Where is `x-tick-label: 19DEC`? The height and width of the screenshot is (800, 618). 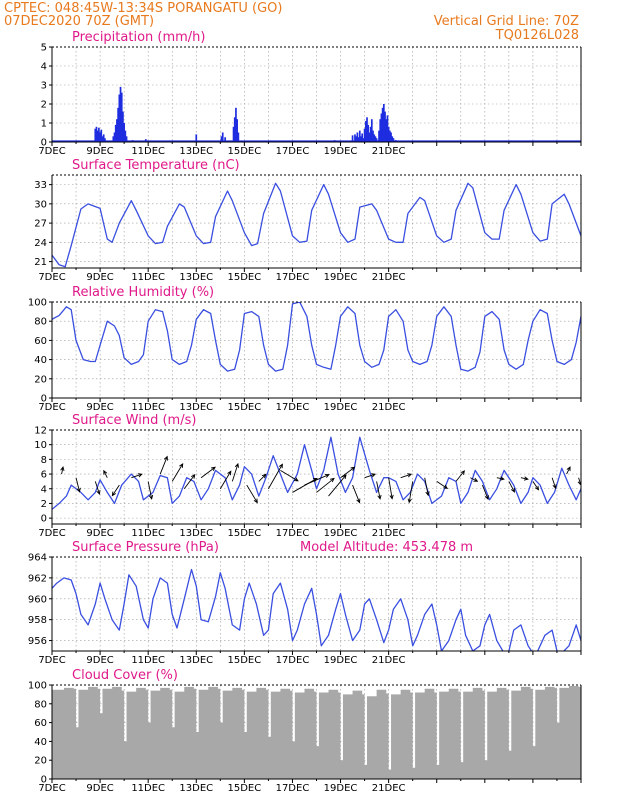
x-tick-label: 19DEC is located at coordinates (341, 660).